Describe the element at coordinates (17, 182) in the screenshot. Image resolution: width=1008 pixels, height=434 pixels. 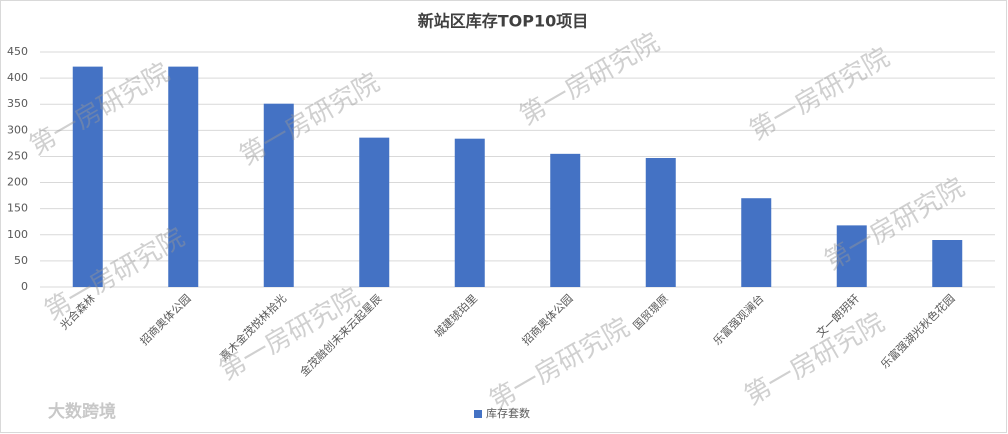
I see `y-tick-label: 200` at that location.